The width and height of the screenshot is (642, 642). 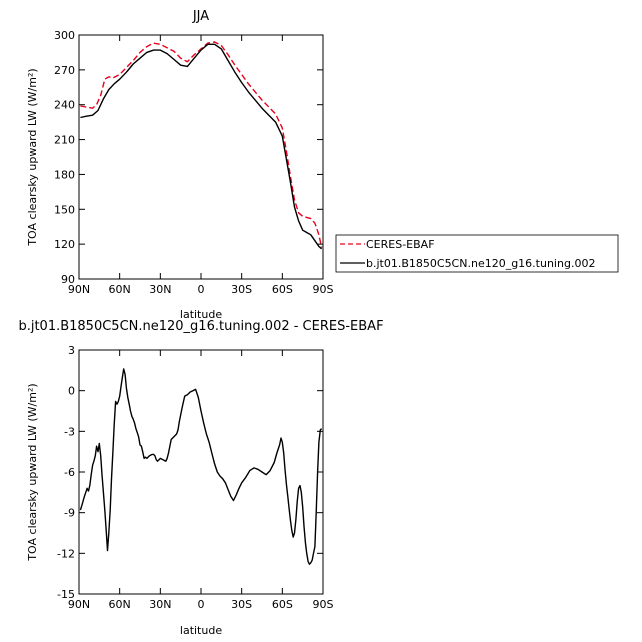 I want to click on y-tick-label: 90, so click(x=68, y=279).